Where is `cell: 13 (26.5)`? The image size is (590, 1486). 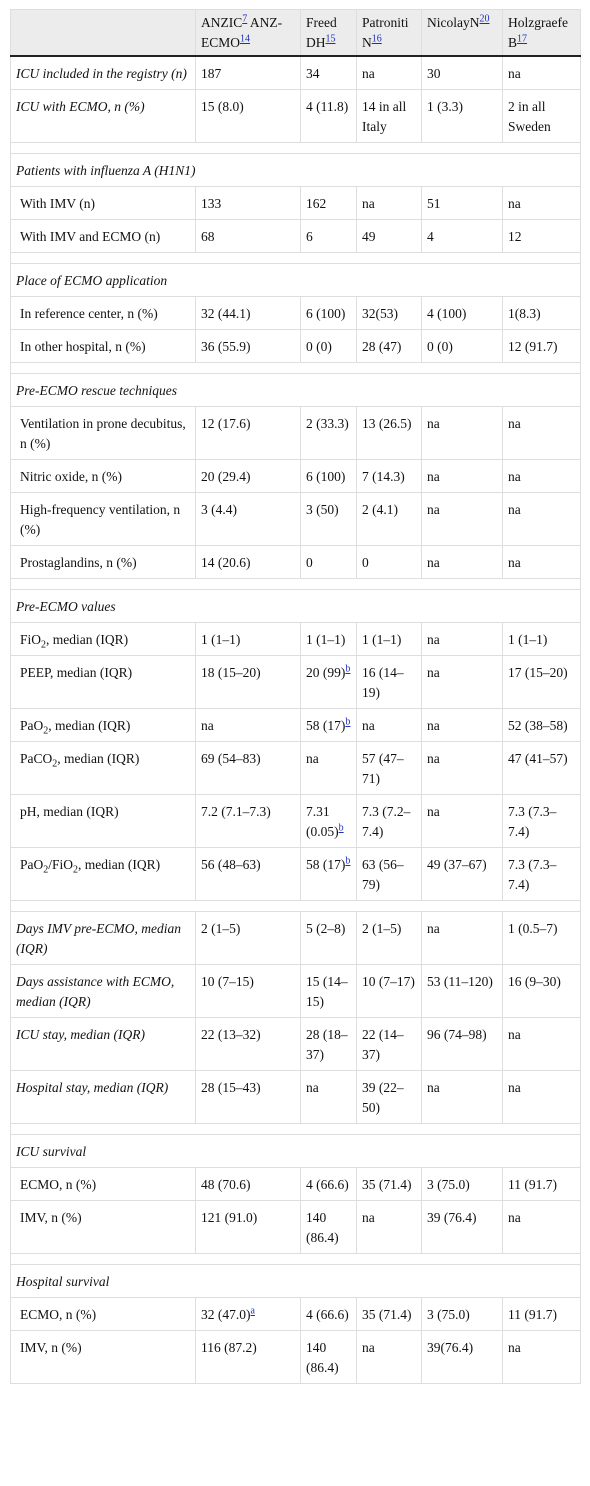
cell: 13 (26.5) is located at coordinates (389, 433).